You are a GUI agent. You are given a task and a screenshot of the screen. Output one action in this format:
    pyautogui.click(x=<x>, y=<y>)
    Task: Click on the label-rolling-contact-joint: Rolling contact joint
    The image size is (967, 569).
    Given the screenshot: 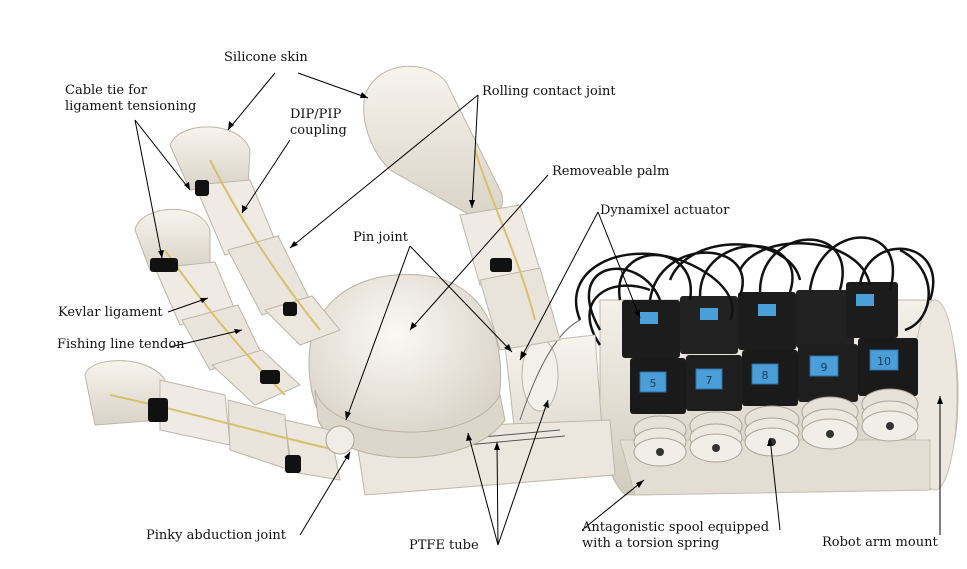 What is the action you would take?
    pyautogui.click(x=549, y=91)
    